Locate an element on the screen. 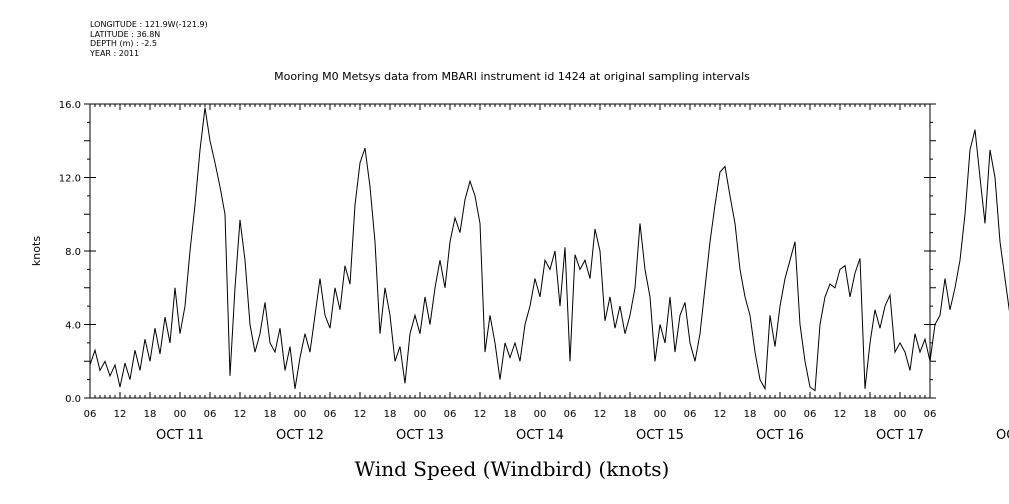 Image resolution: width=1009 pixels, height=504 pixels. x-day-label: OCT 14 is located at coordinates (540, 435).